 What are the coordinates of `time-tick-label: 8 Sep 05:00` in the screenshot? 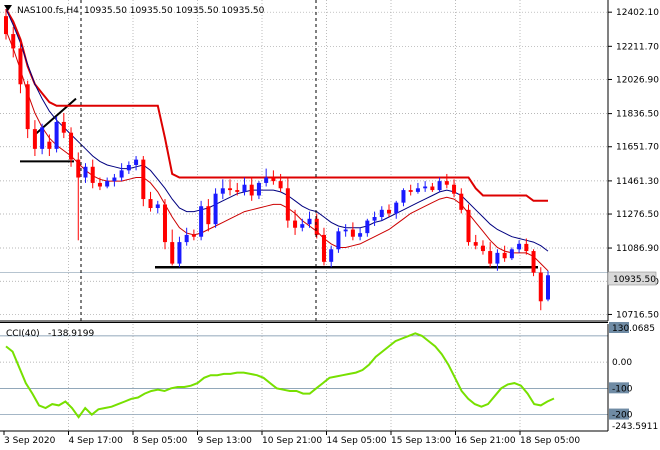 It's located at (160, 441).